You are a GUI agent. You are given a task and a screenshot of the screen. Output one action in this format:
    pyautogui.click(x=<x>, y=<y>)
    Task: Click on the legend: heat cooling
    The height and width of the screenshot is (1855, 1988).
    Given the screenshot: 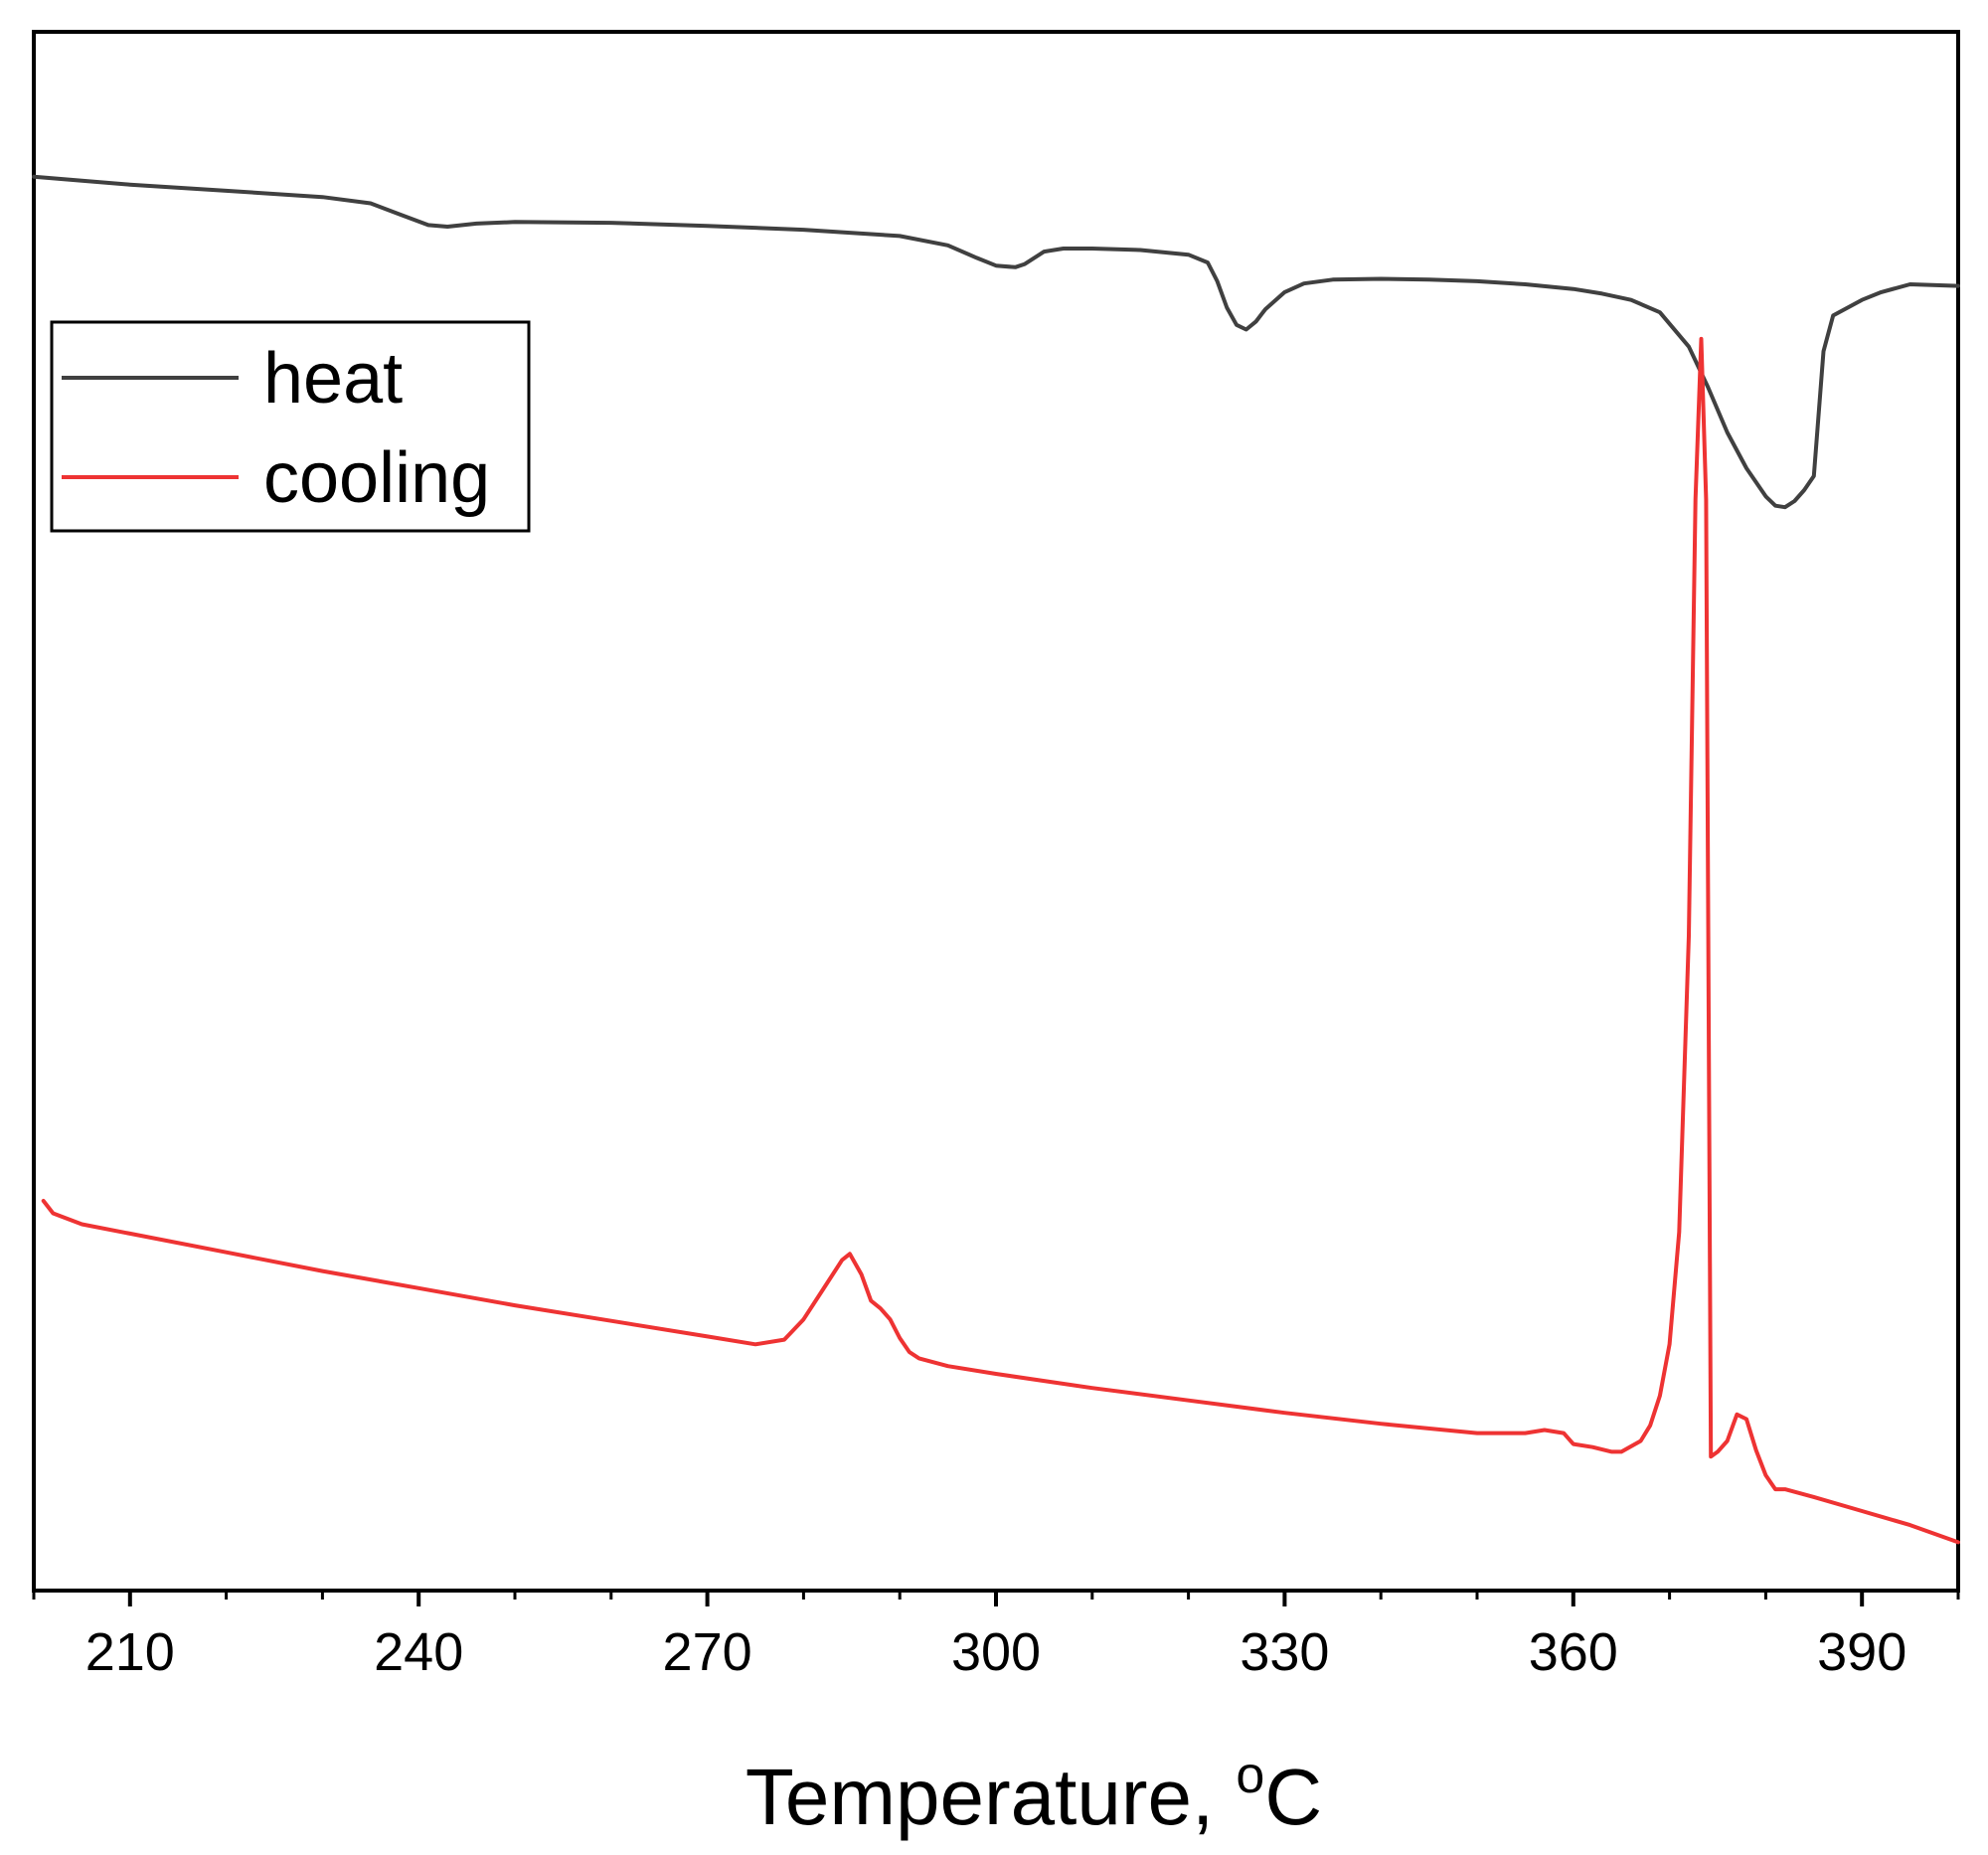 What is the action you would take?
    pyautogui.click(x=290, y=426)
    